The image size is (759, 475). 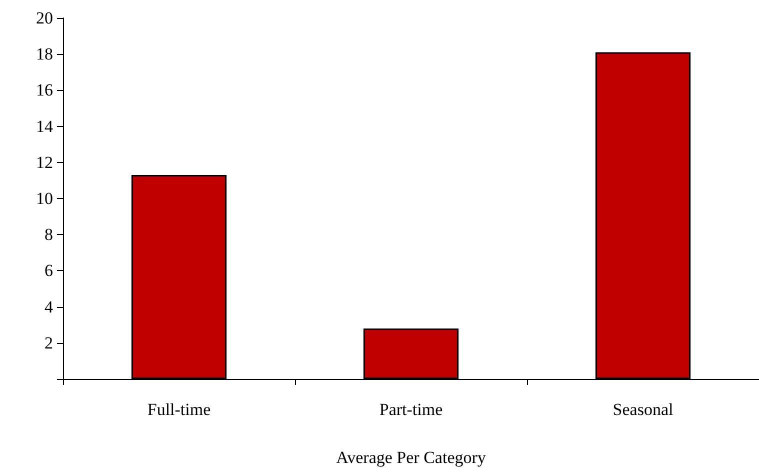 What do you see at coordinates (48, 270) in the screenshot?
I see `y-tick-label: 6` at bounding box center [48, 270].